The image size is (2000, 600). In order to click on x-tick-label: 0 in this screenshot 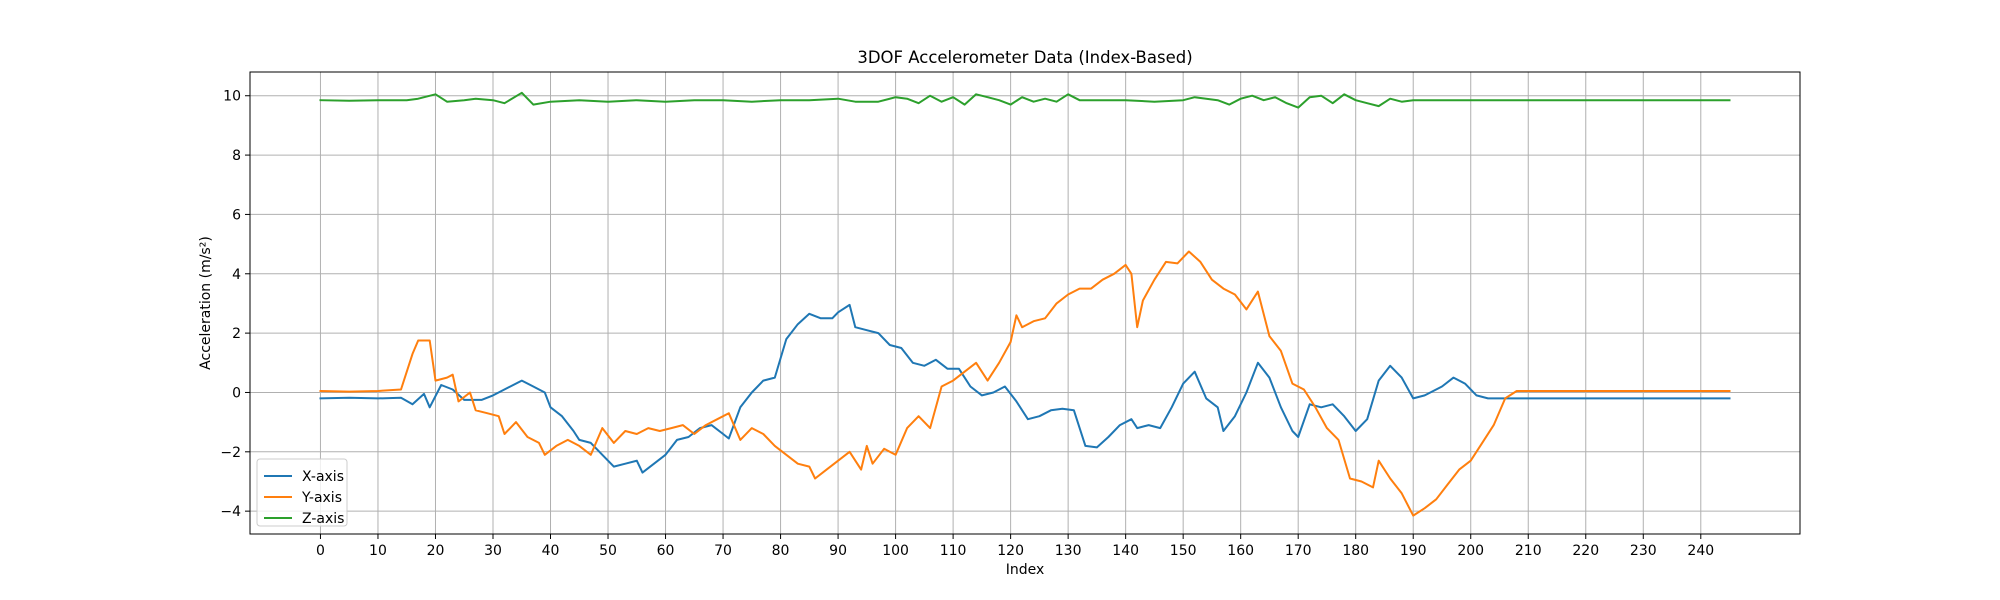, I will do `click(320, 551)`.